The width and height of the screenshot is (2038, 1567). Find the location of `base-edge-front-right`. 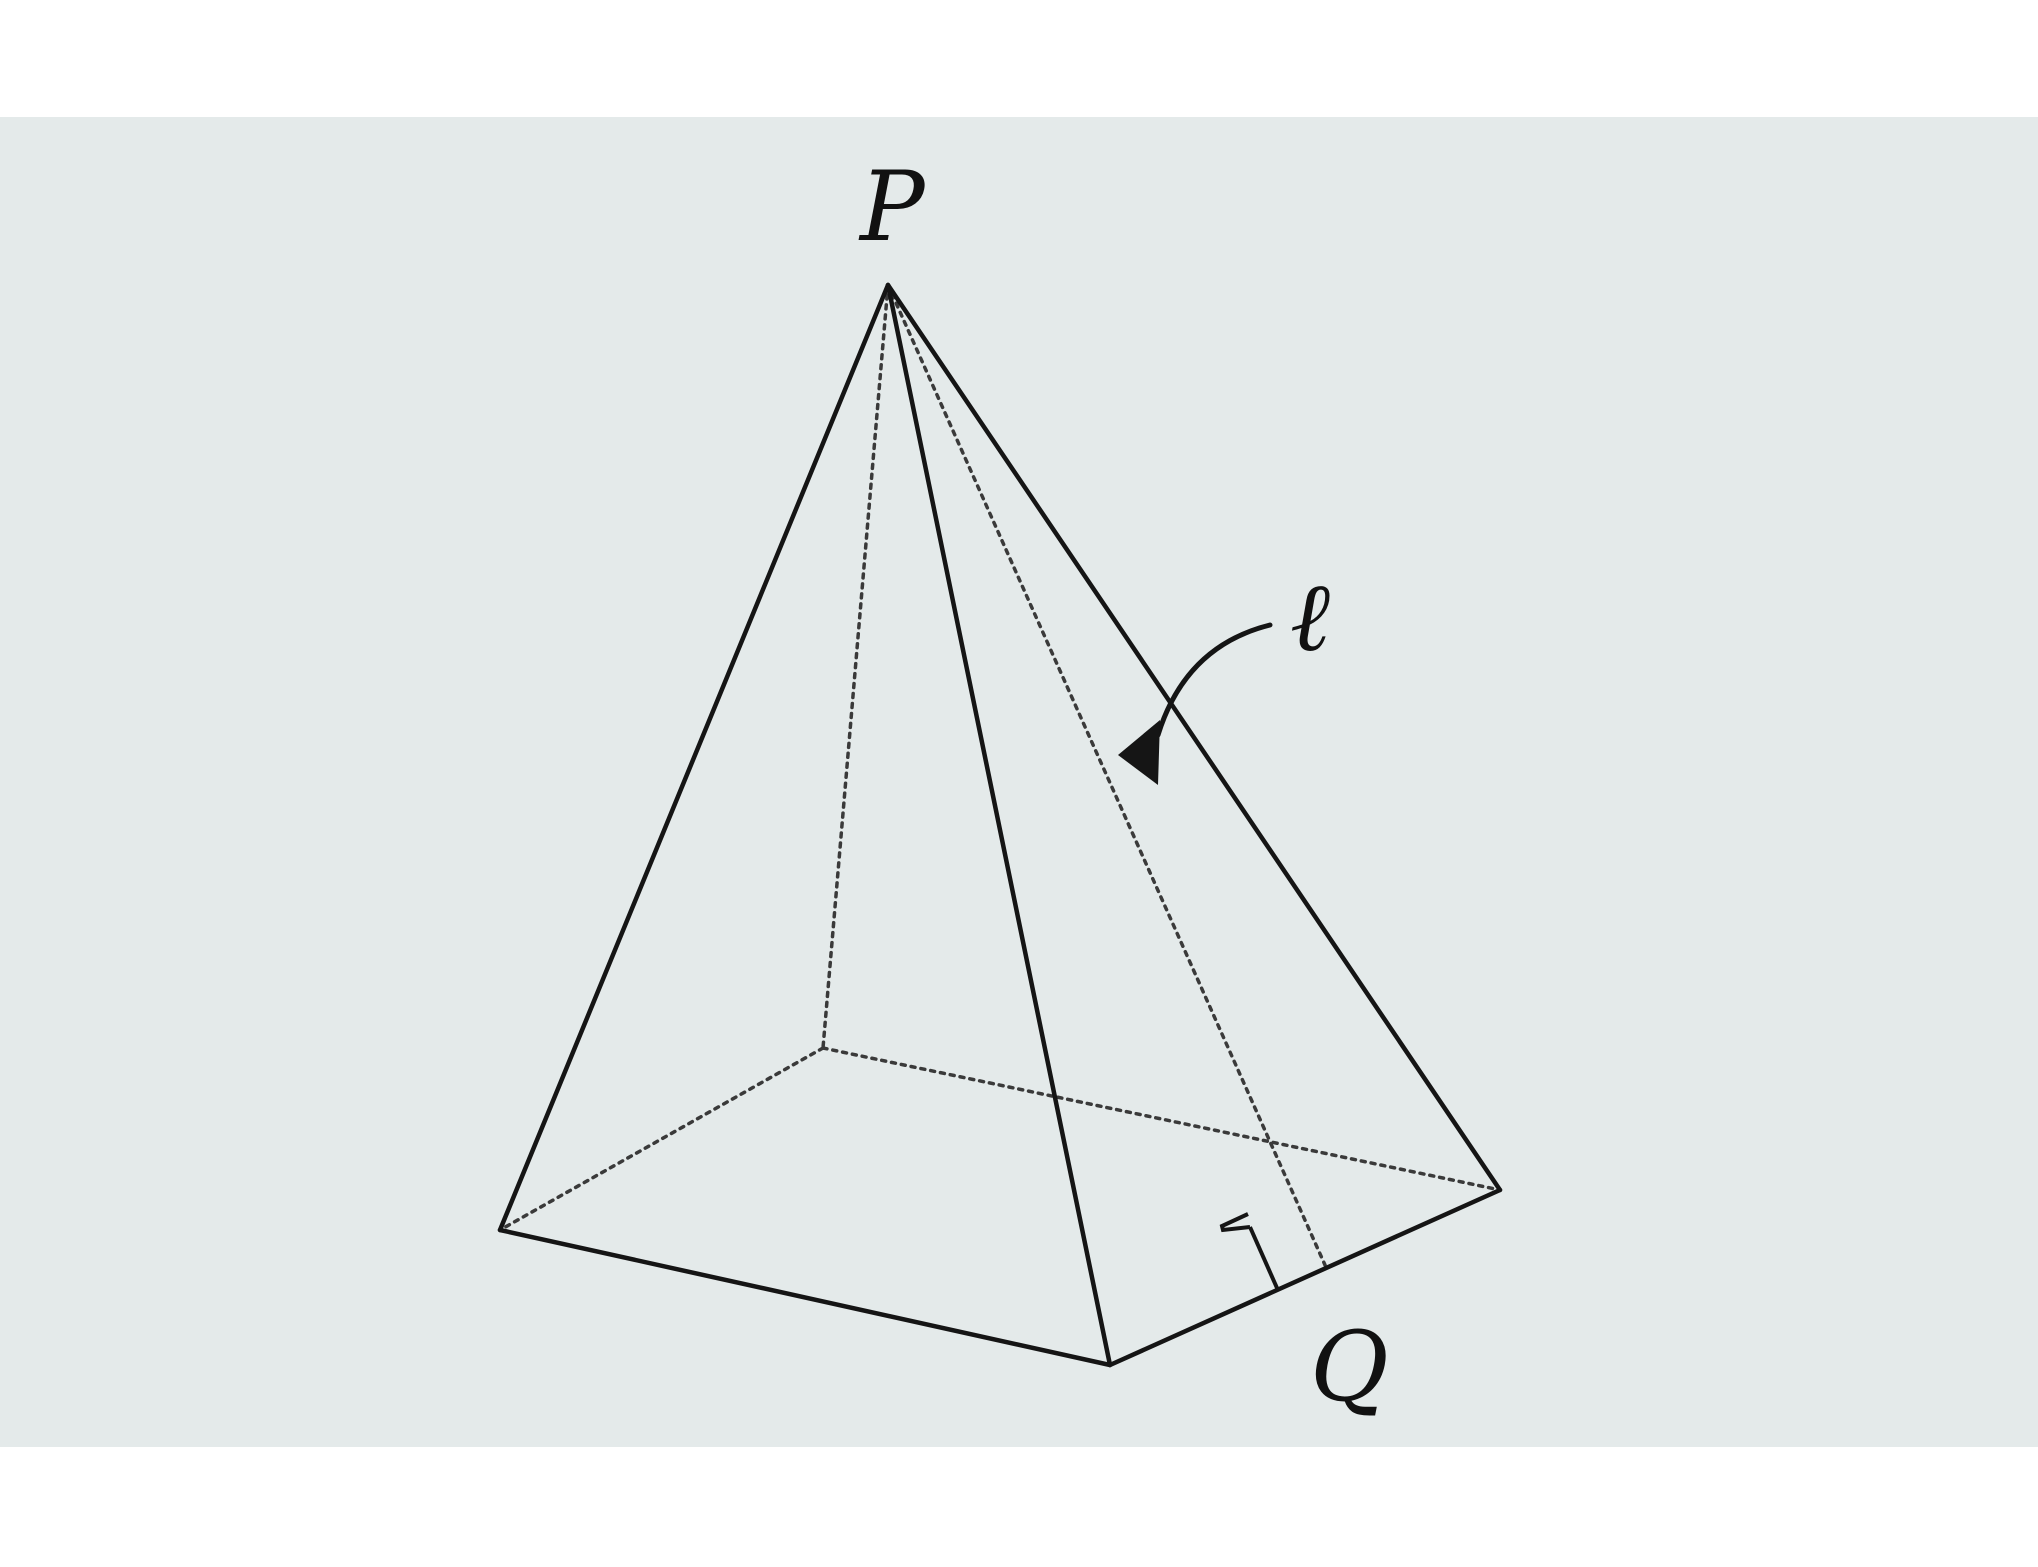

base-edge-front-right is located at coordinates (1305, 1277).